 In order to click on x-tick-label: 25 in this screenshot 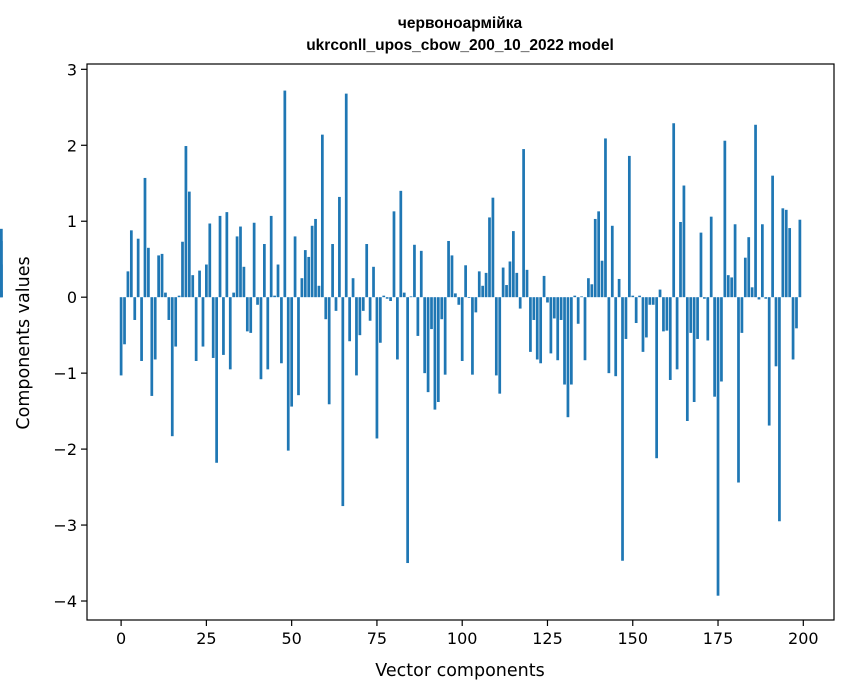, I will do `click(206, 638)`.